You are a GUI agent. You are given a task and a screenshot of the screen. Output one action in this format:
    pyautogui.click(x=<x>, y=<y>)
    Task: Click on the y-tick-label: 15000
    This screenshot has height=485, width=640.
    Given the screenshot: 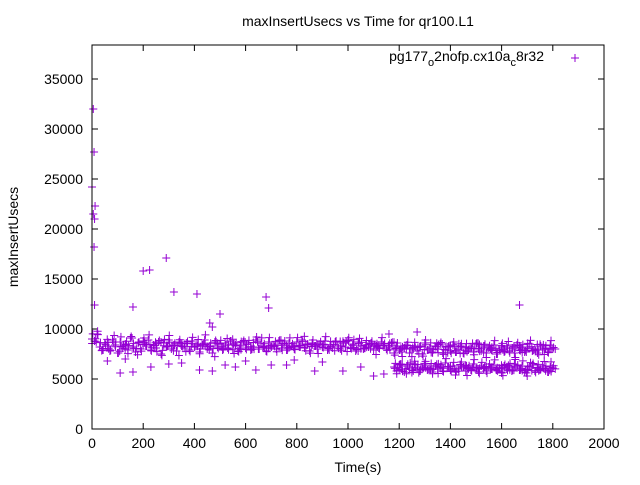 What is the action you would take?
    pyautogui.click(x=63, y=279)
    